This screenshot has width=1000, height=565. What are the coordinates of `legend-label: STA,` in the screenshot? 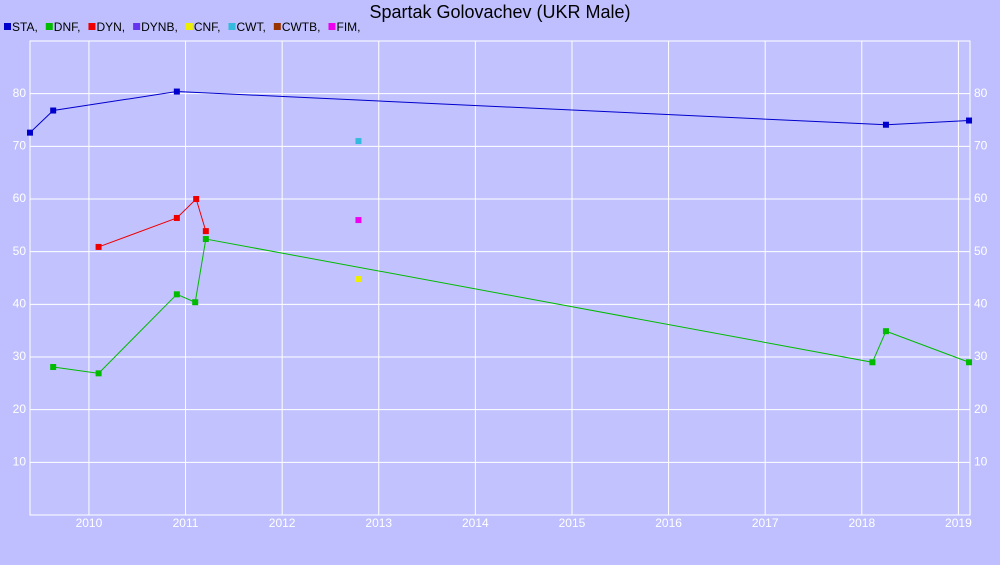 It's located at (25, 27).